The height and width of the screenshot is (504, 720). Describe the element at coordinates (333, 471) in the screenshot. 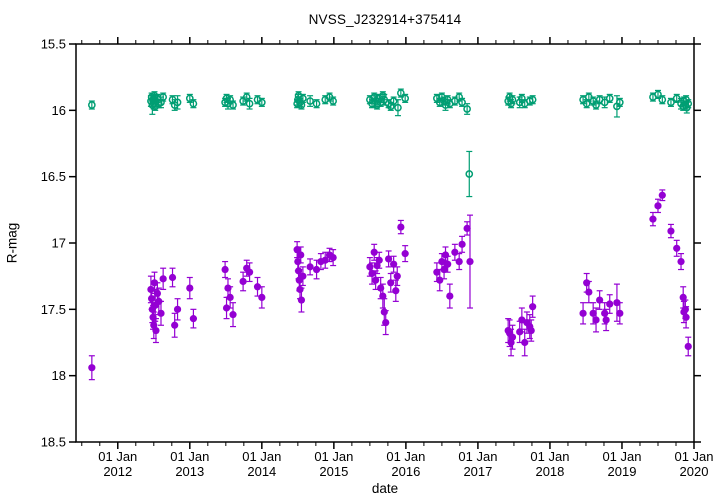

I see `x-tick-label-year: 2015` at that location.